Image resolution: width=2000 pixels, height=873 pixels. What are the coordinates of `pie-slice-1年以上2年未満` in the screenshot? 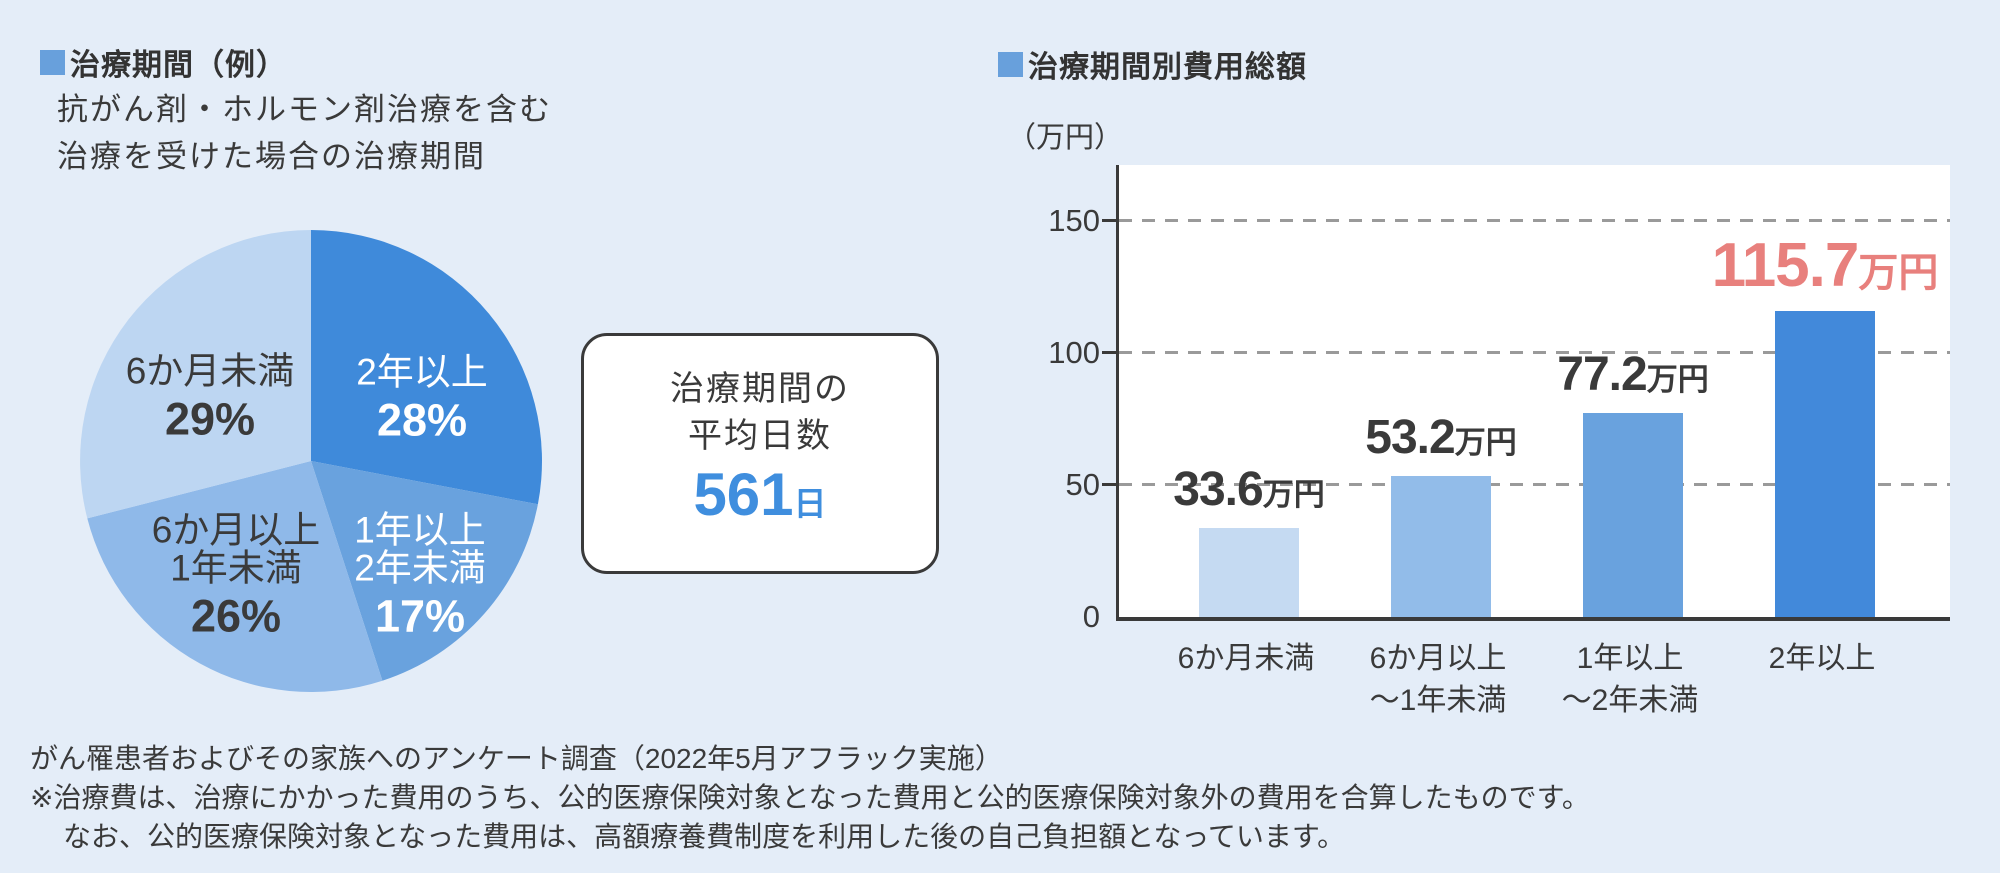 It's located at (424, 571).